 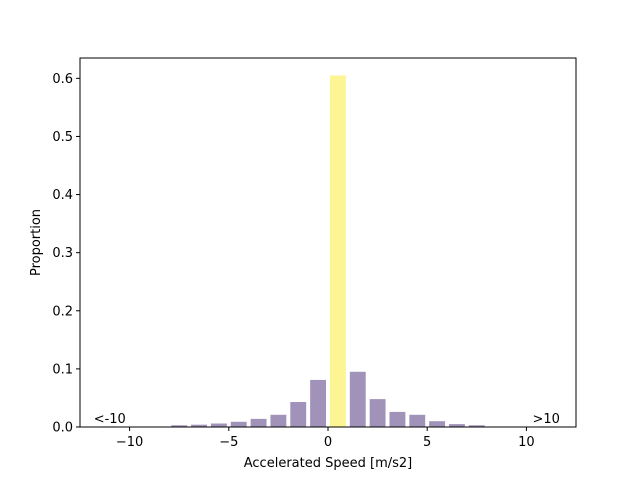 I want to click on y-tick-label: 0.3, so click(x=62, y=253).